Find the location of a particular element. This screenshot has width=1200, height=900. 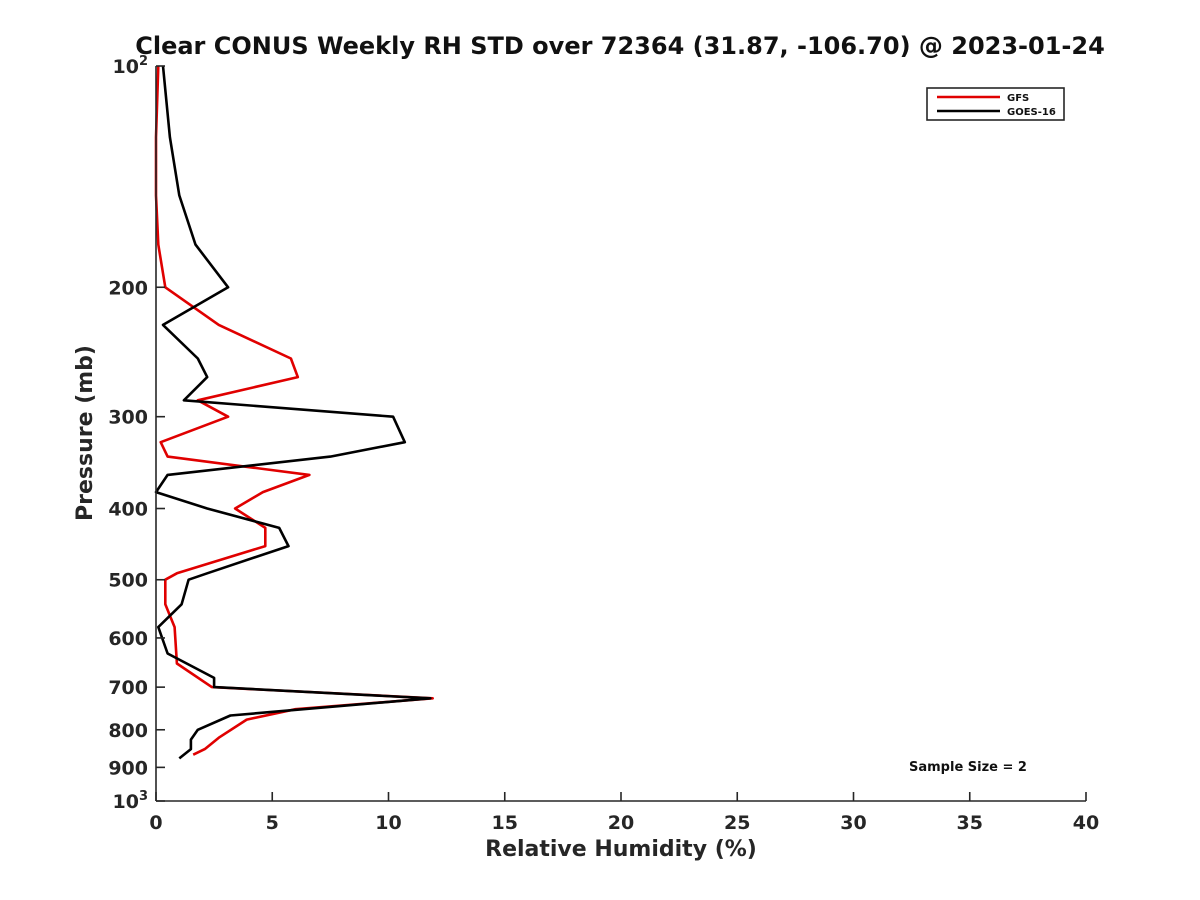

x-tick-label: 35 is located at coordinates (970, 823).